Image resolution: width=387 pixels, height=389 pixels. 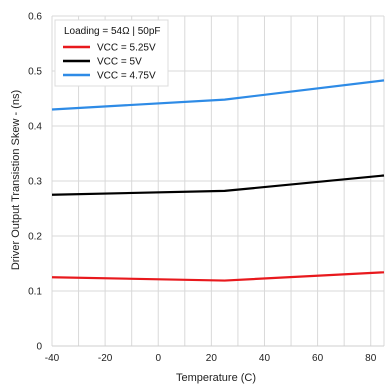 What do you see at coordinates (35, 17) in the screenshot?
I see `y-tick-label: 0.6` at bounding box center [35, 17].